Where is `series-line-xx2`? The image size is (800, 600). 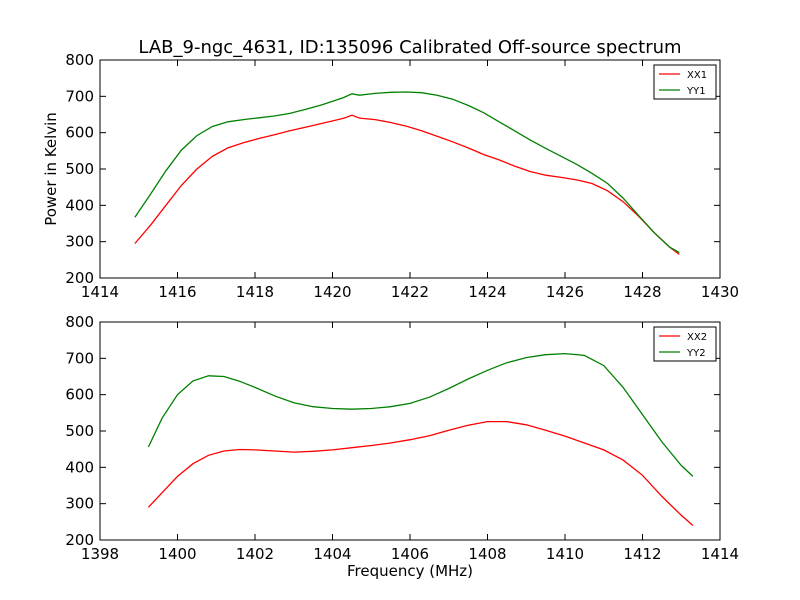 series-line-xx2 is located at coordinates (420, 473).